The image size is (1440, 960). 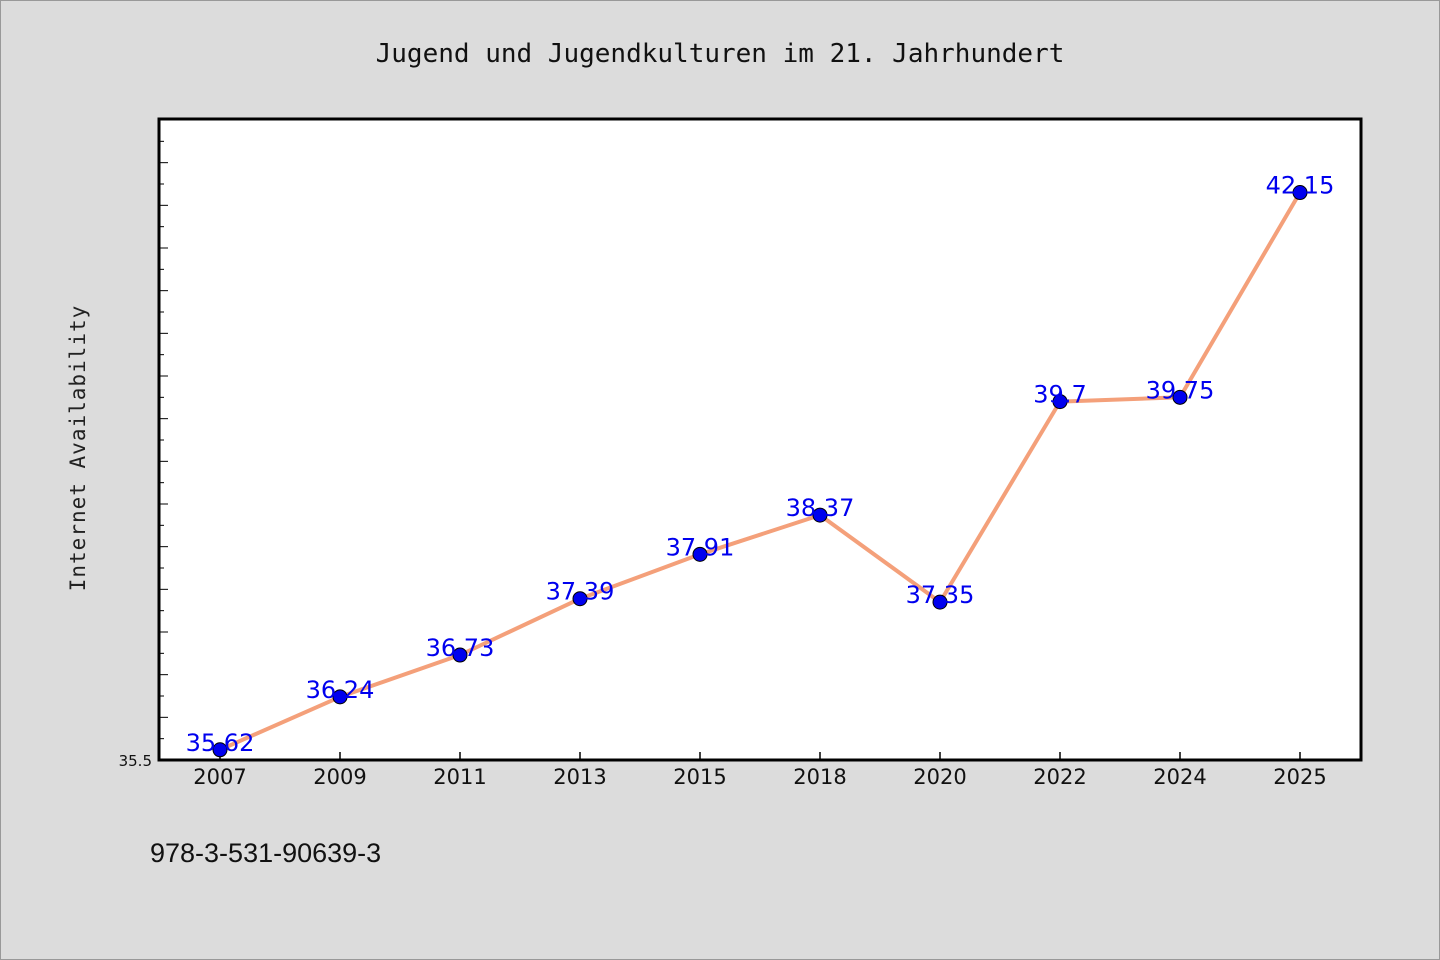 I want to click on y-minor-ticks, so click(x=164, y=440).